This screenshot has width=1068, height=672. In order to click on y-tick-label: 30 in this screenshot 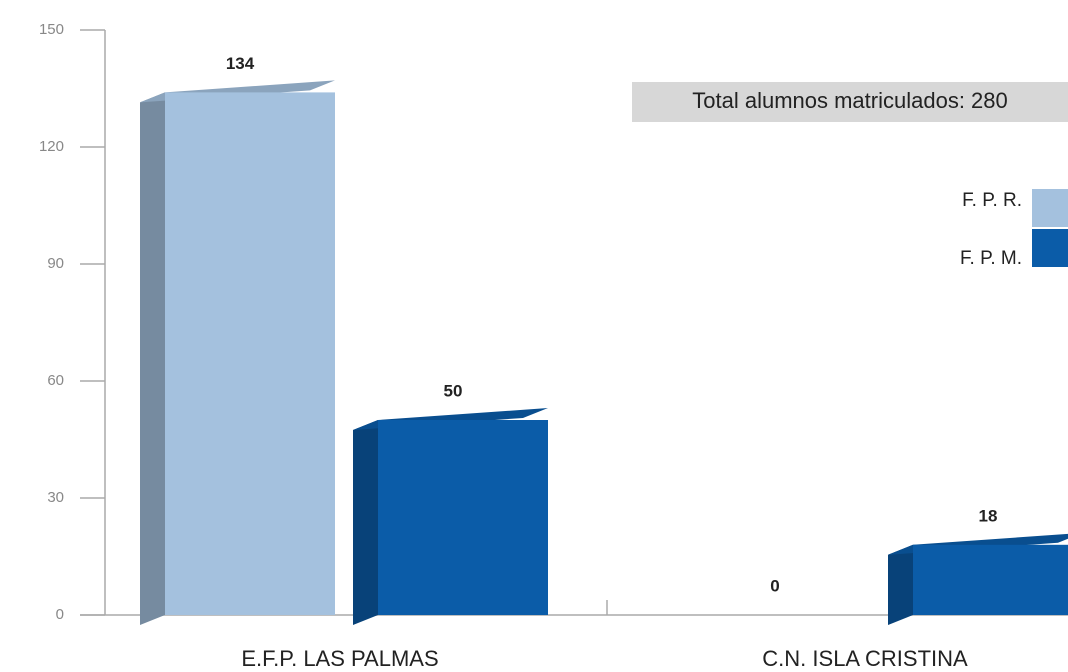, I will do `click(55, 497)`.